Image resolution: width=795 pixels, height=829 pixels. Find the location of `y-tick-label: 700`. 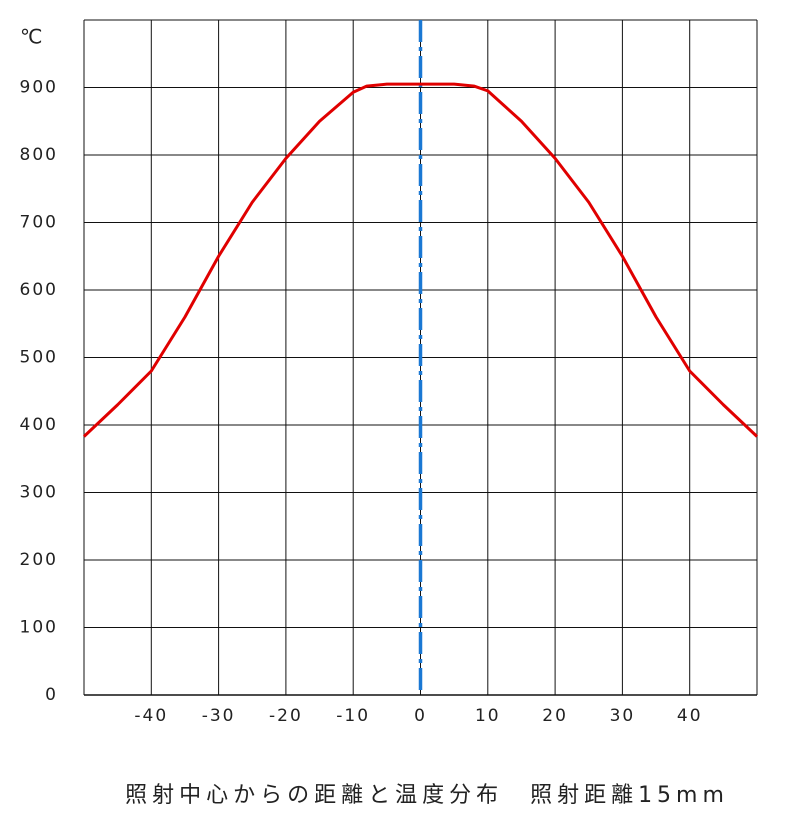

y-tick-label: 700 is located at coordinates (39, 223).